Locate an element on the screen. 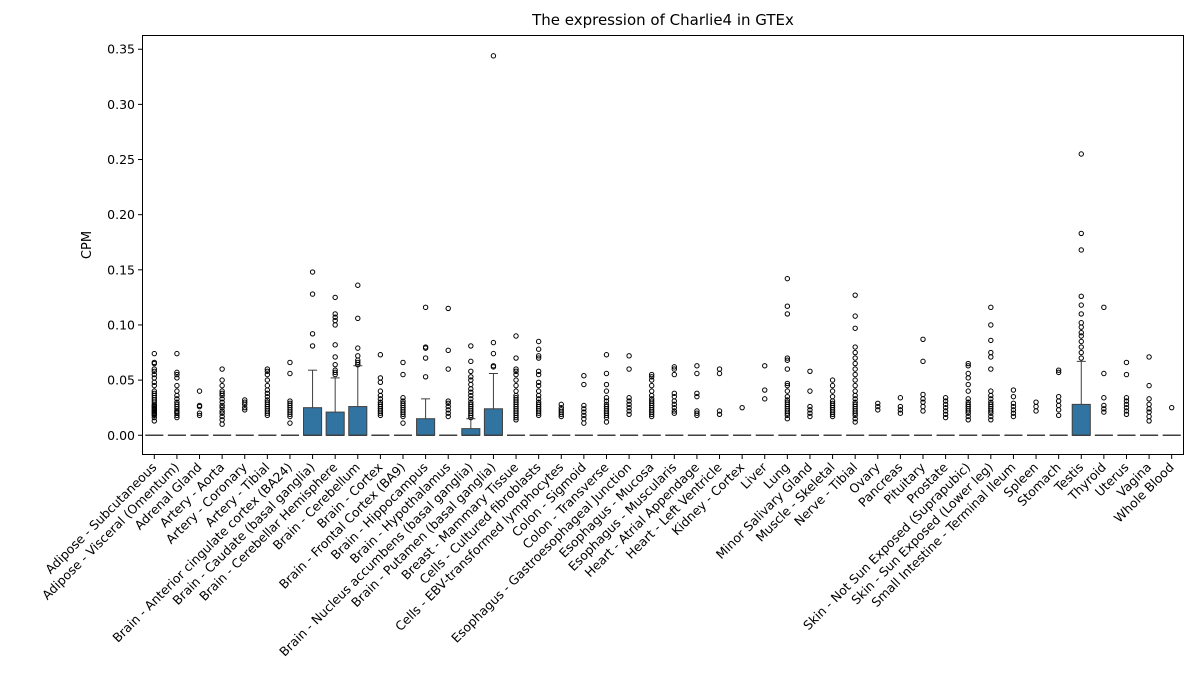 This screenshot has height=700, width=1200. y-axis: 0.00 0.05 0.10 0.15 0.20 0.25 0.30 0.35 is located at coordinates (125, 242).